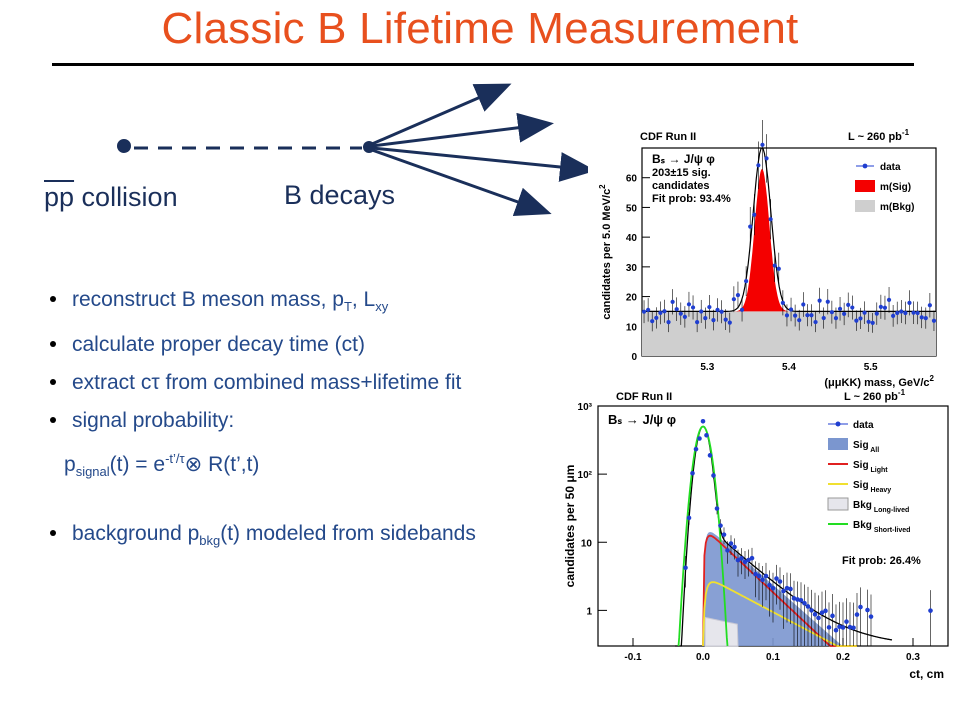 The image size is (960, 720). Describe the element at coordinates (299, 303) in the screenshot. I see `bullet-item: reconstruct B meson mass, pT, Lxy` at that location.